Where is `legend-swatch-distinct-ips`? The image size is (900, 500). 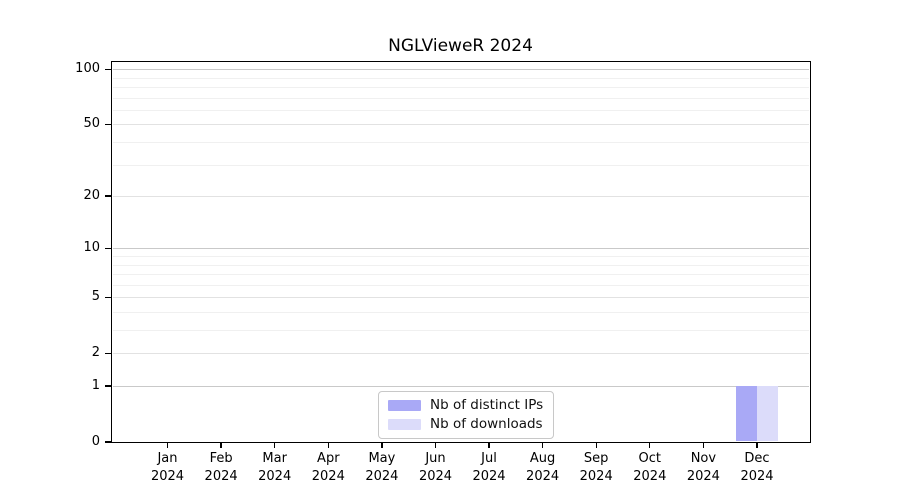 legend-swatch-distinct-ips is located at coordinates (404, 405).